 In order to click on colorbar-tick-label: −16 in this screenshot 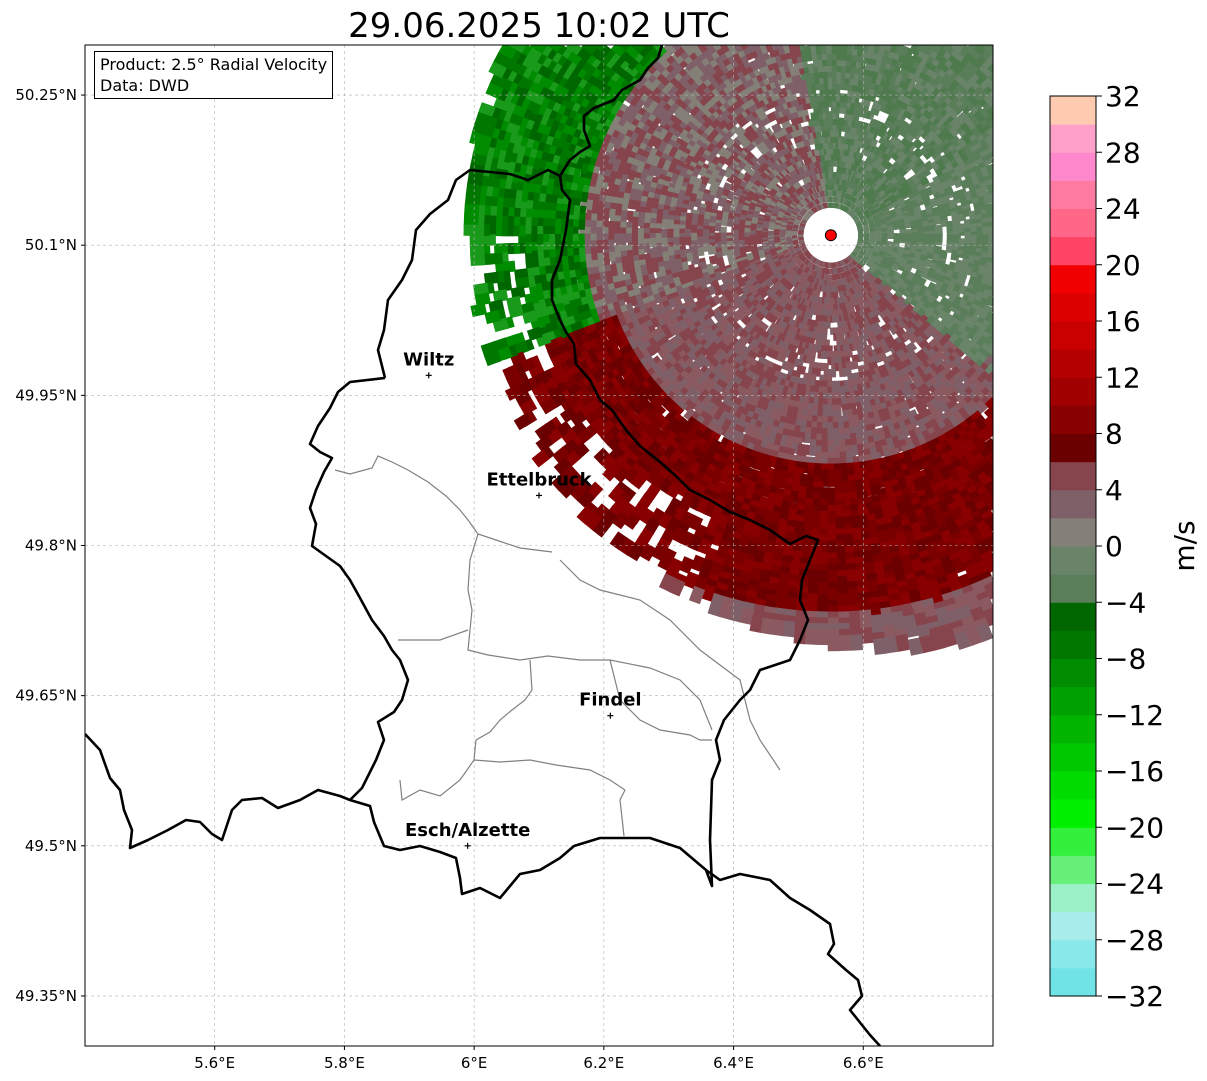, I will do `click(1134, 771)`.